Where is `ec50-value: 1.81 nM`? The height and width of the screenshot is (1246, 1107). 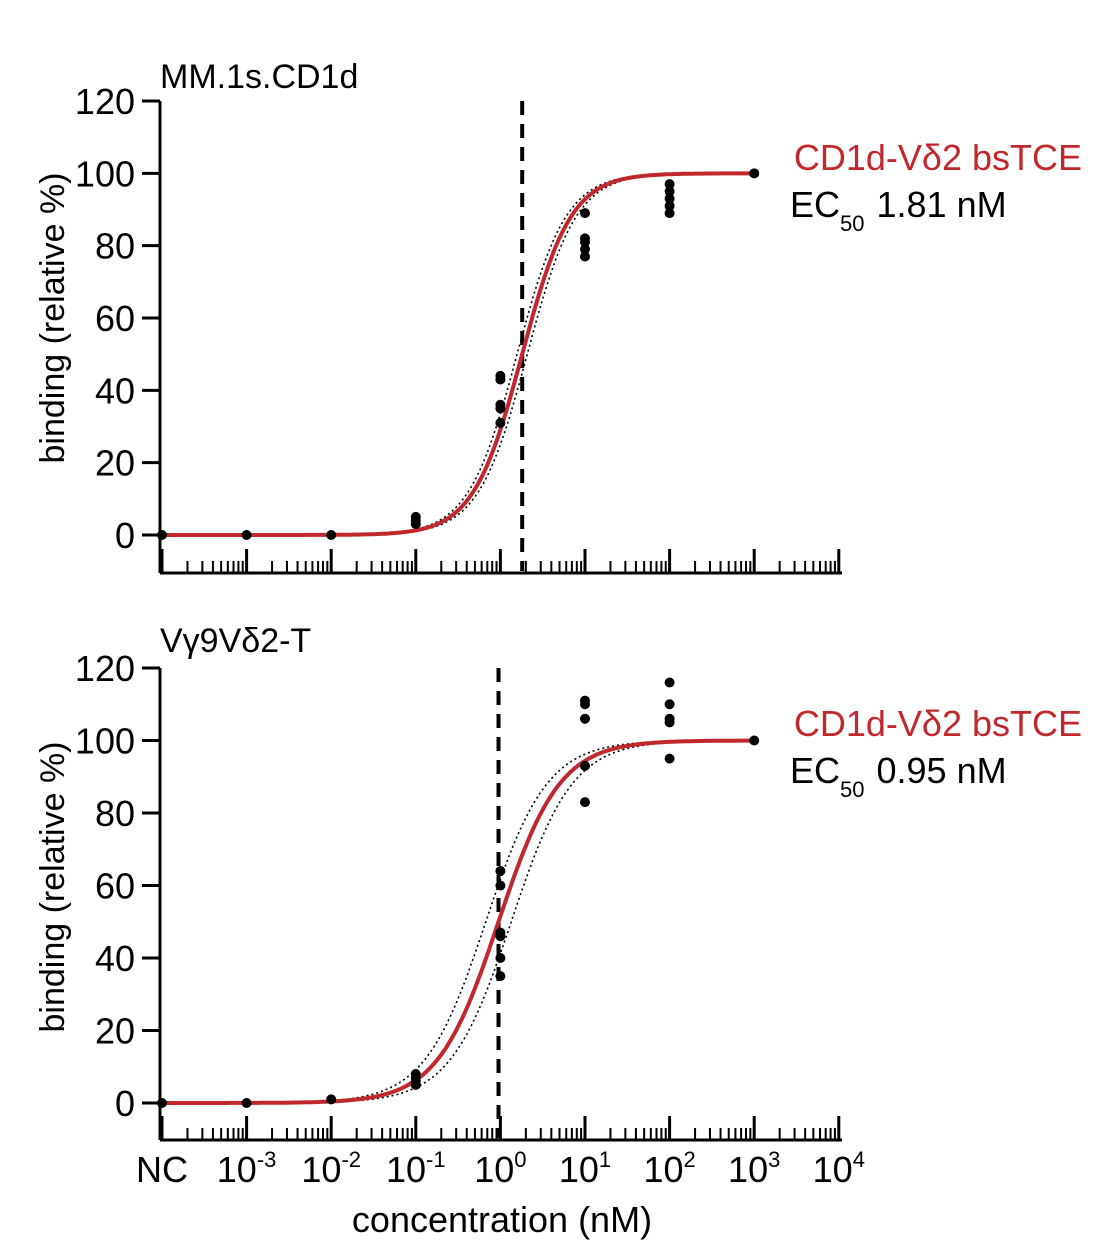 ec50-value: 1.81 nM is located at coordinates (942, 204).